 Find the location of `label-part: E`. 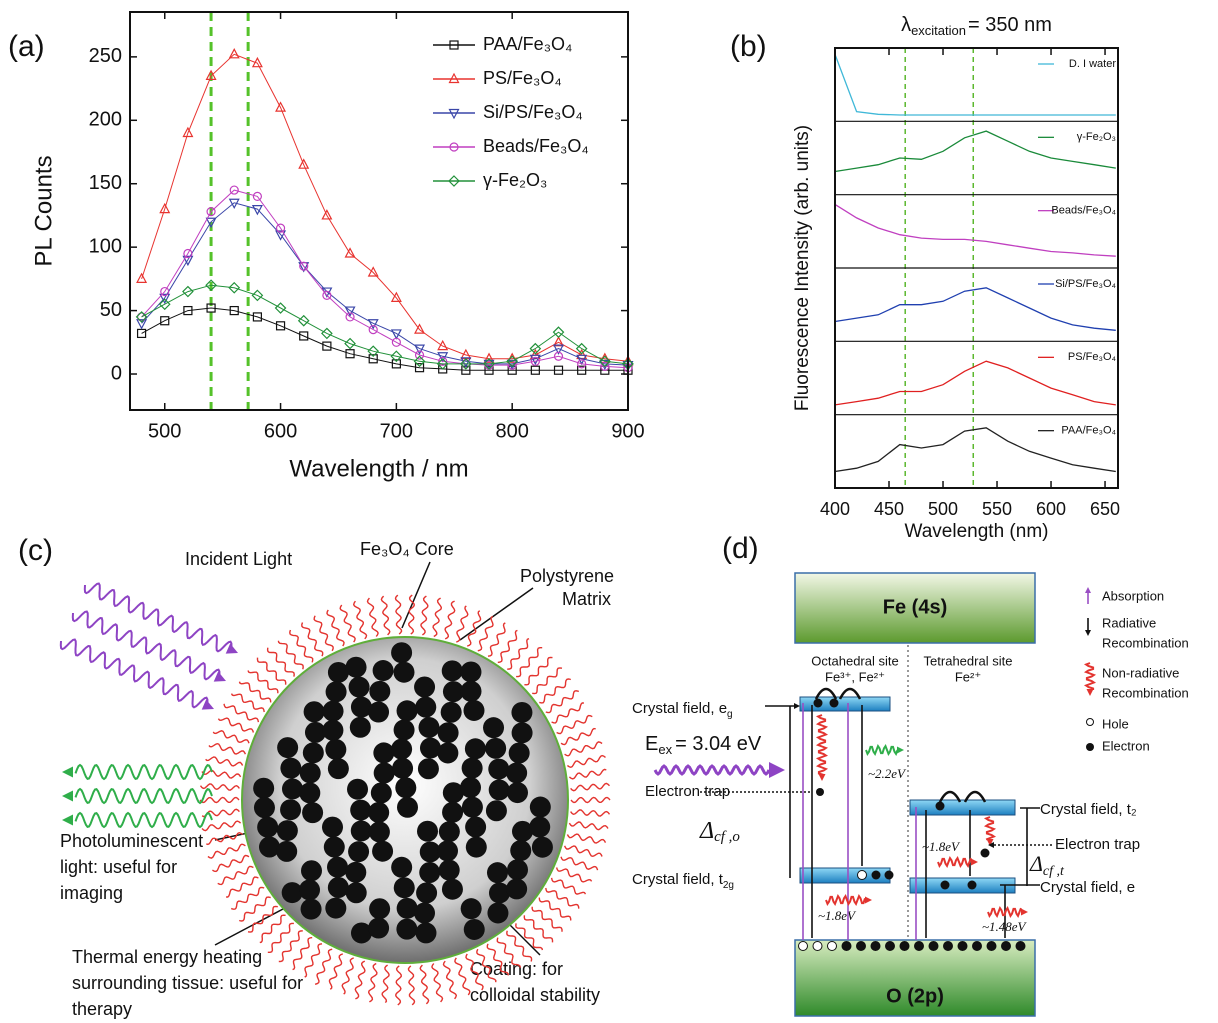

label-part: E is located at coordinates (651, 744).